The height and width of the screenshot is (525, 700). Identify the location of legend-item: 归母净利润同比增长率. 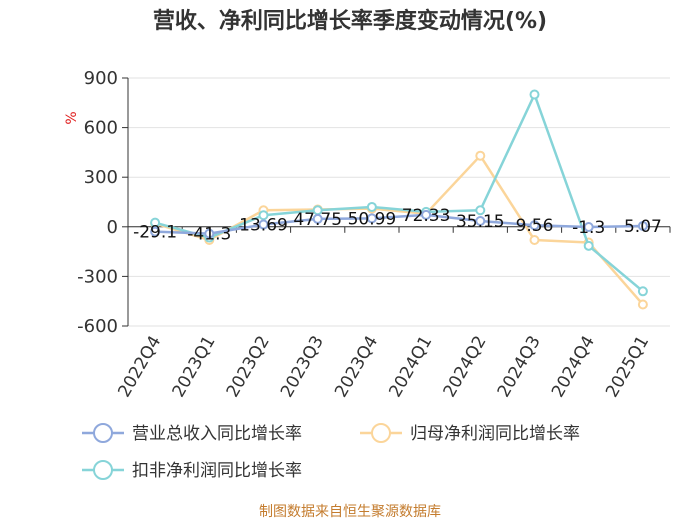
(470, 433).